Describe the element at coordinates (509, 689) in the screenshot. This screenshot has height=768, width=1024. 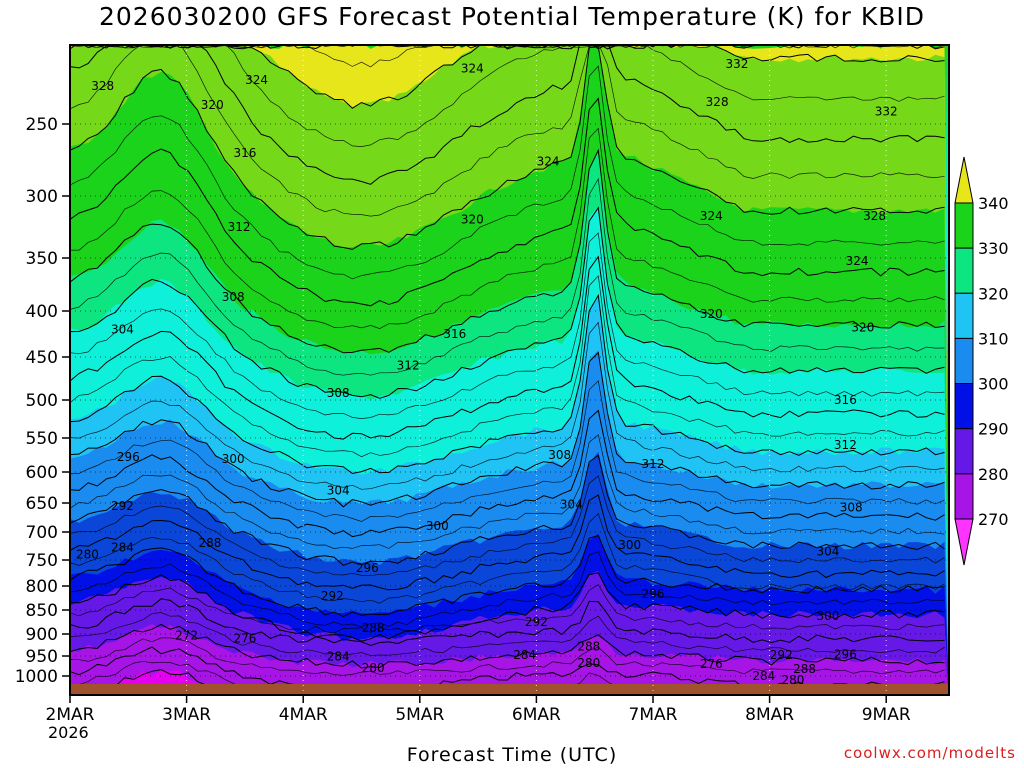
I see `ground-strip` at that location.